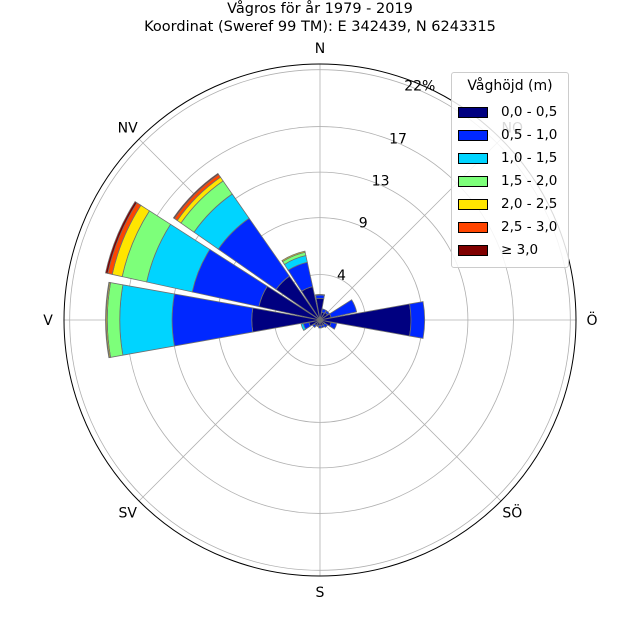  Describe the element at coordinates (320, 49) in the screenshot. I see `direction-label: N` at that location.